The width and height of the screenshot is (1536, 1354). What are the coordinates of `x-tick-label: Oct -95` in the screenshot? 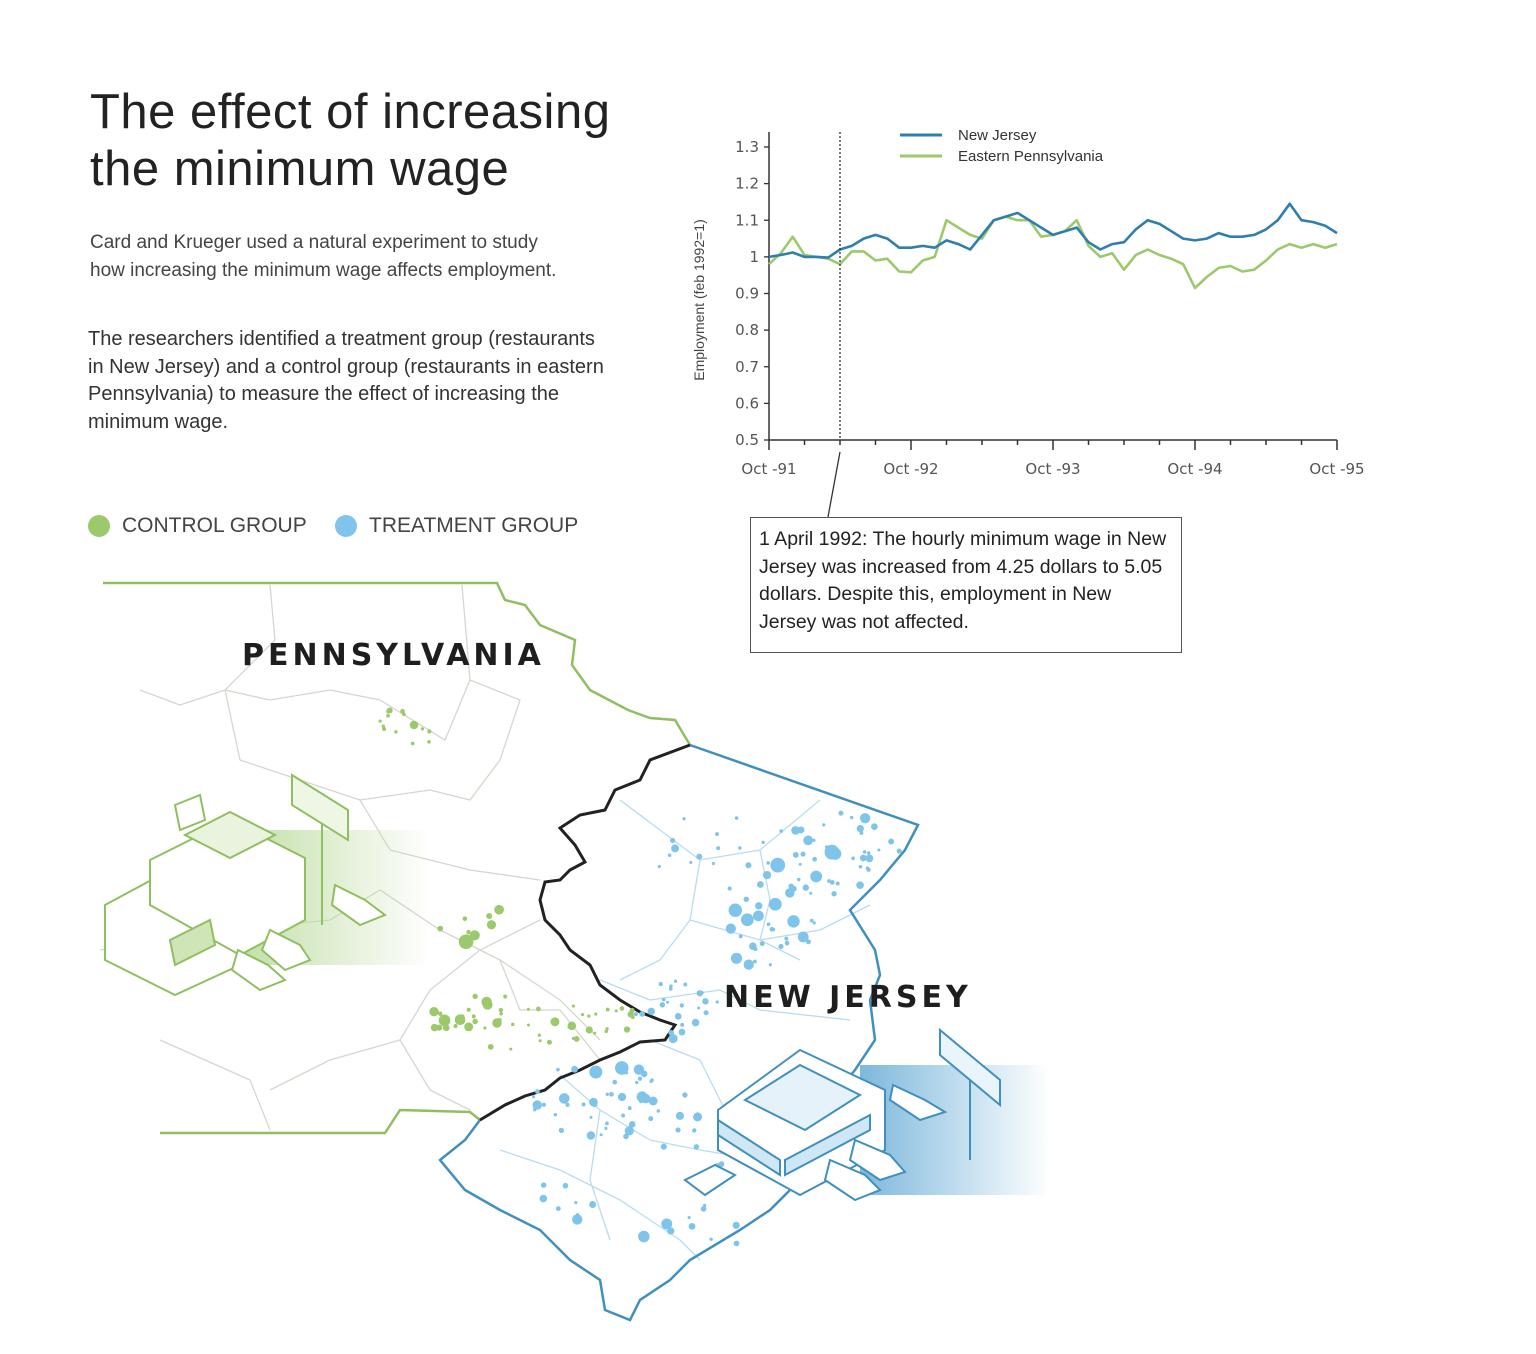 It's located at (1336, 469).